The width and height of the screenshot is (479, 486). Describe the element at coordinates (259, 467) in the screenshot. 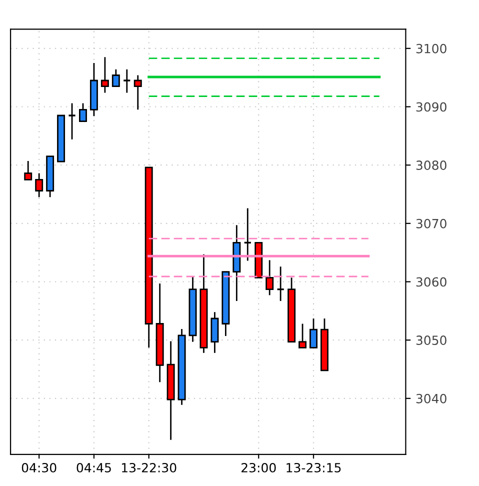

I see `x-tick-label: 23:00` at that location.